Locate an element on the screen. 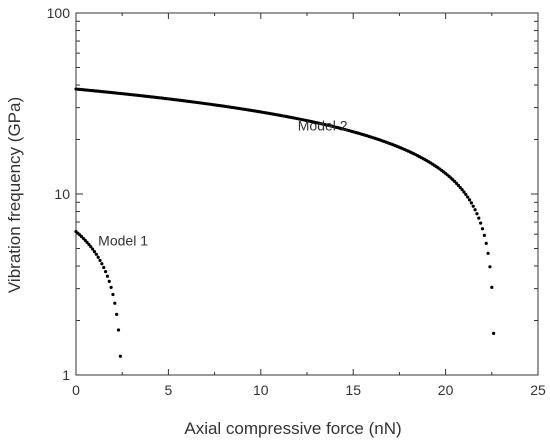  x-tick-label: 20 is located at coordinates (446, 390).